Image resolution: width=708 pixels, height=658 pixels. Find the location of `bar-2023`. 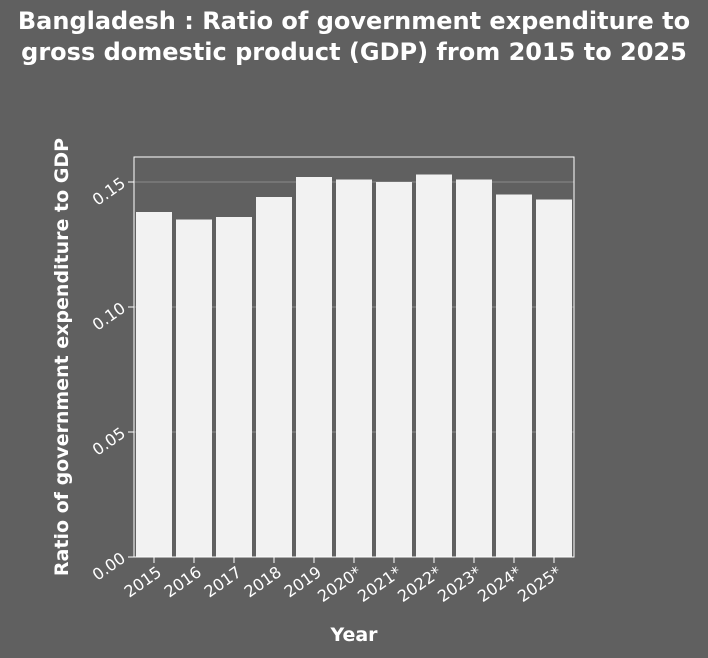

bar-2023 is located at coordinates (474, 368).